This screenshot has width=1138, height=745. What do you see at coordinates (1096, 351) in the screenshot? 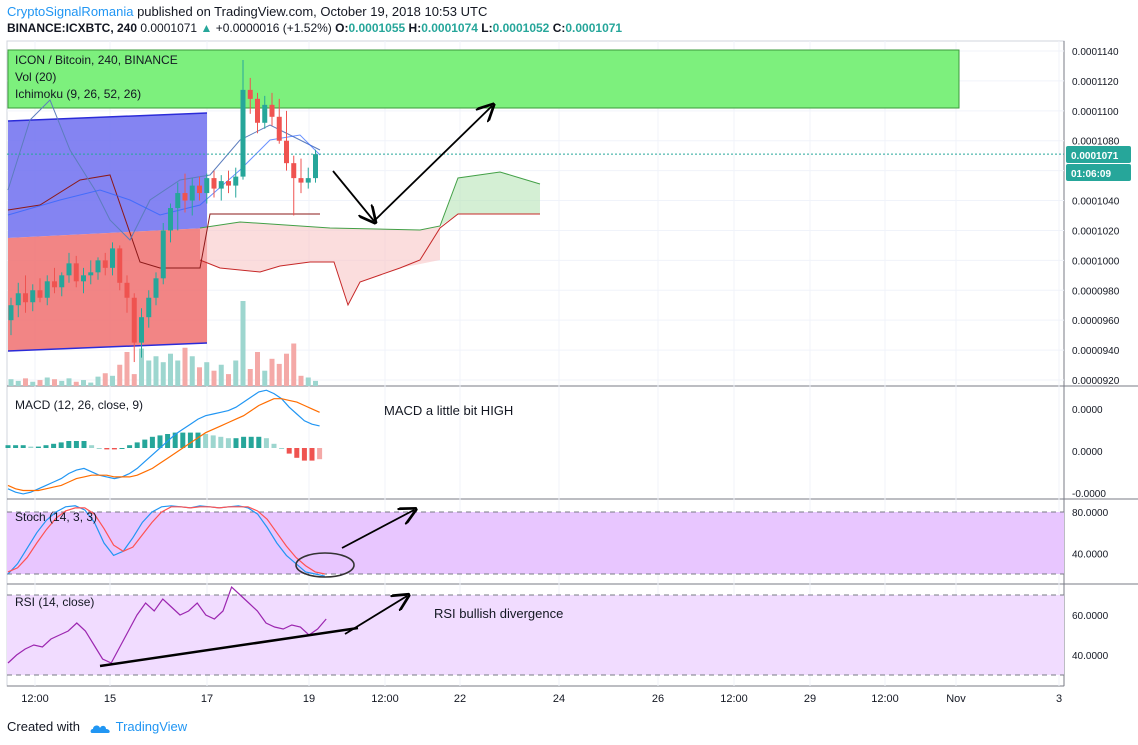
I see `price-tick-label: 0.0000940` at bounding box center [1096, 351].